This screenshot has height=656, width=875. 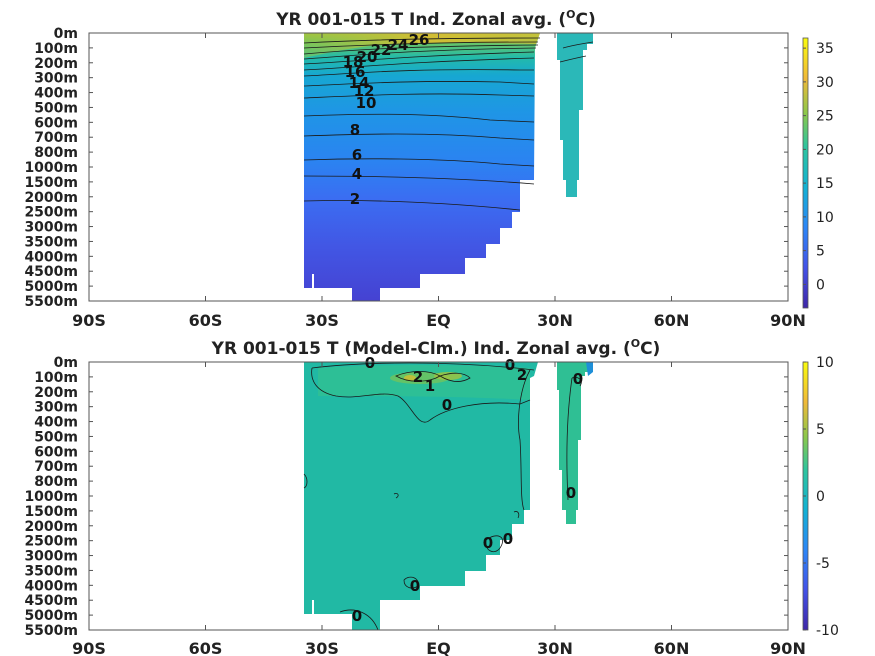 I want to click on colorbar-tick-label: 15, so click(x=825, y=184).